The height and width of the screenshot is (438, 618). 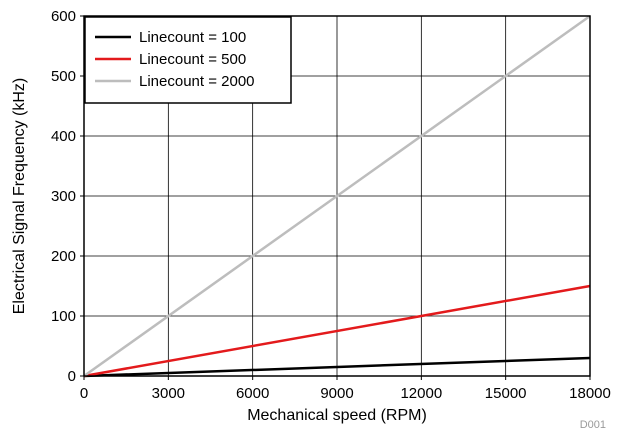 I want to click on x-axis-label: Mechanical speed (RPM), so click(x=337, y=415).